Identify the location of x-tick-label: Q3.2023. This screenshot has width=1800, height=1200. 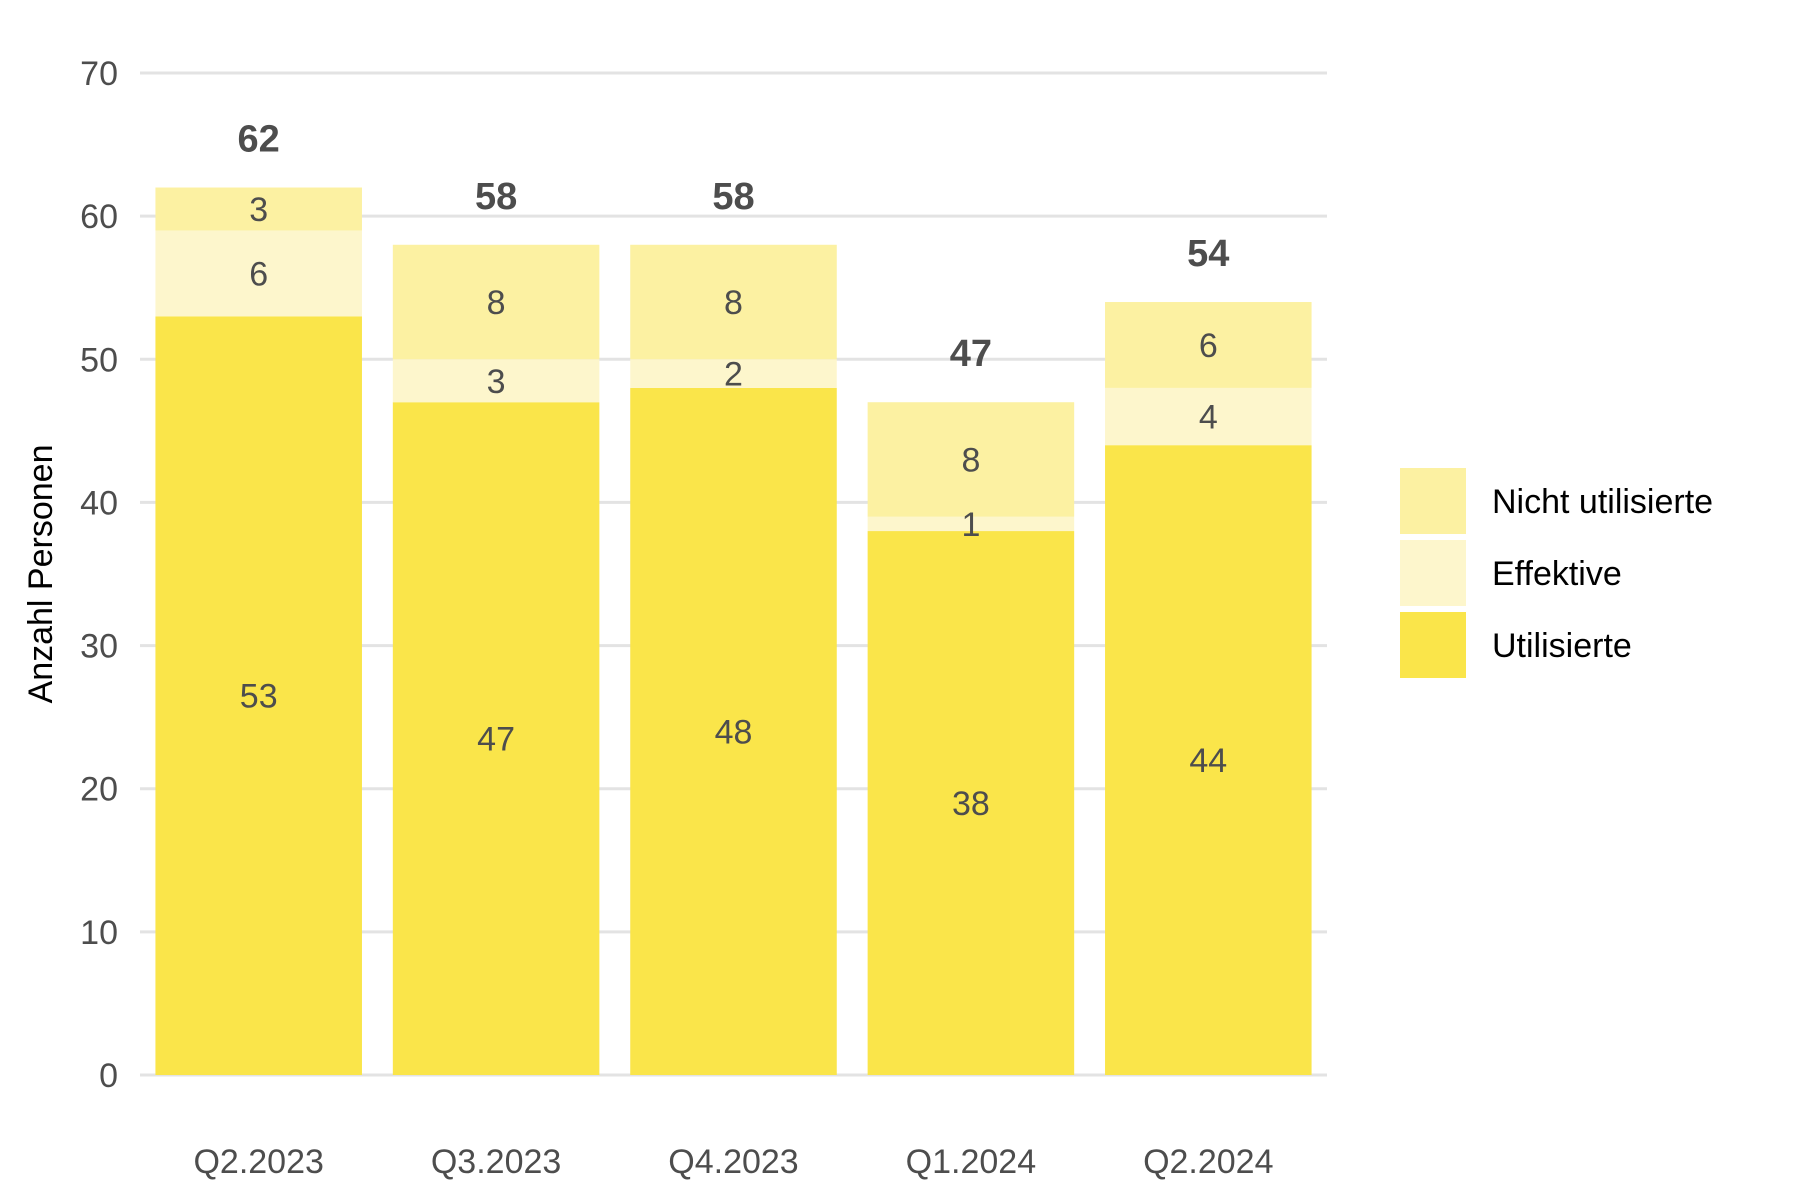
(496, 1162).